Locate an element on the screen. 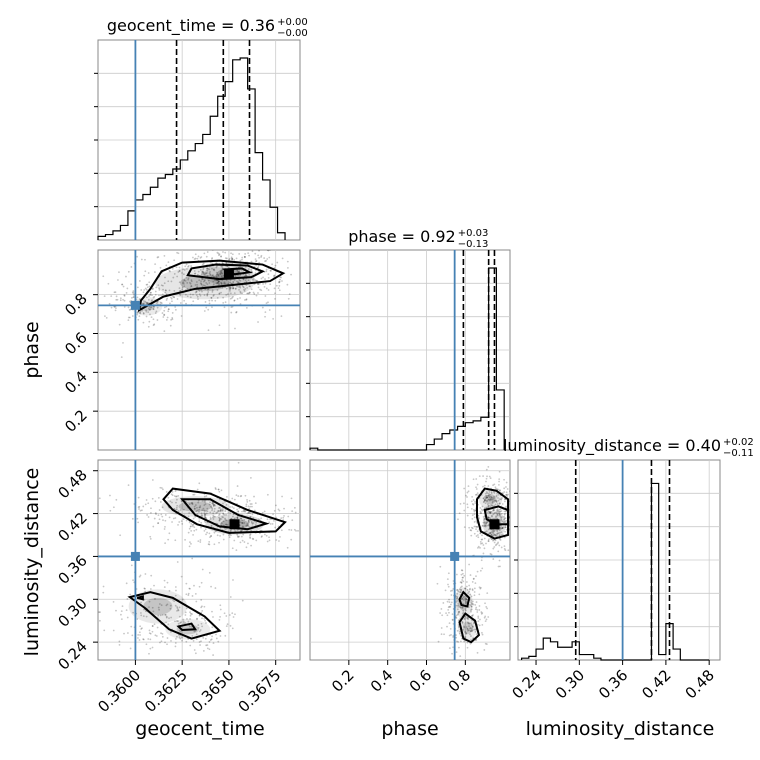 This screenshot has height=760, width=760. contour-line is located at coordinates (140, 598).